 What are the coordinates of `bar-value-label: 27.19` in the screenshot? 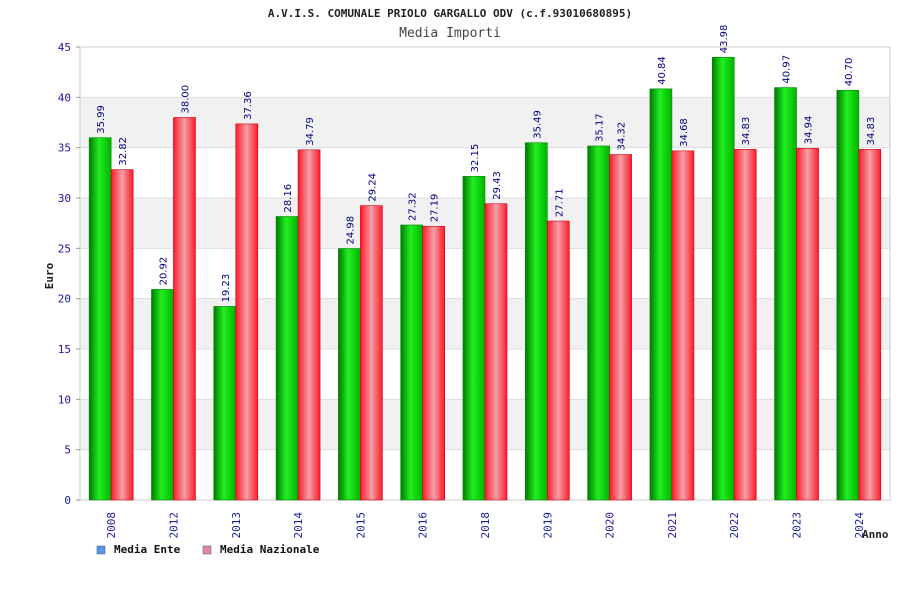 It's located at (435, 208).